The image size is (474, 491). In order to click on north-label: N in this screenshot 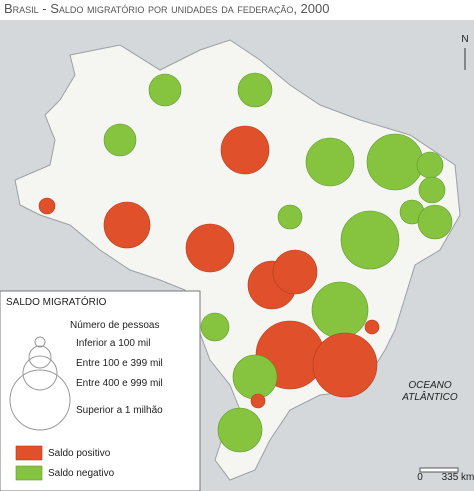, I will do `click(464, 39)`.